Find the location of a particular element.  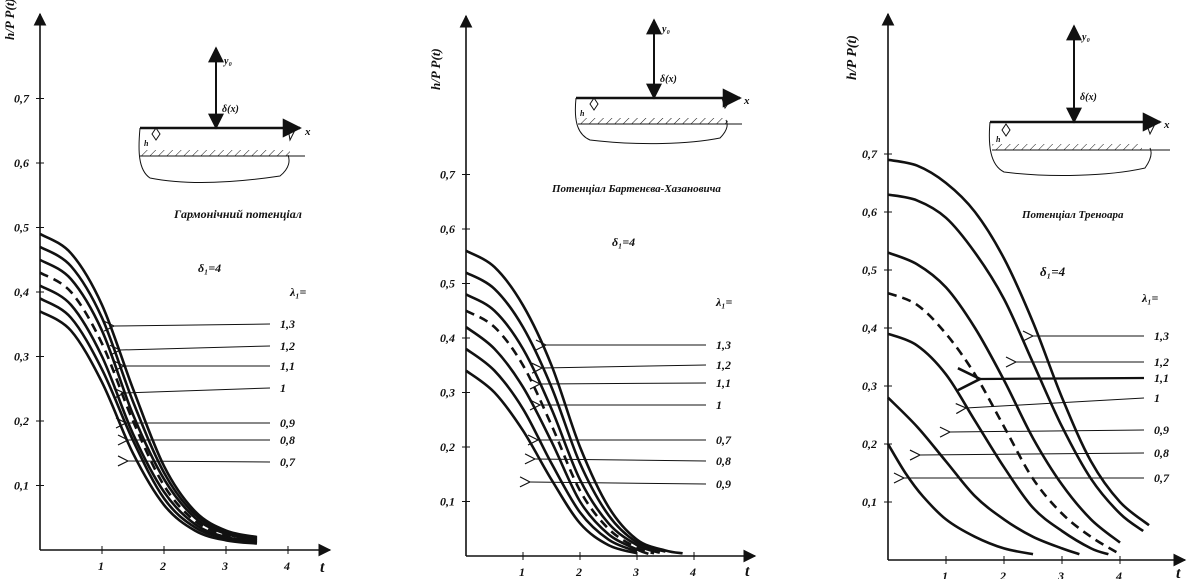

surface-schematic: y₀ δ(x) x h is located at coordinates (662, 81).